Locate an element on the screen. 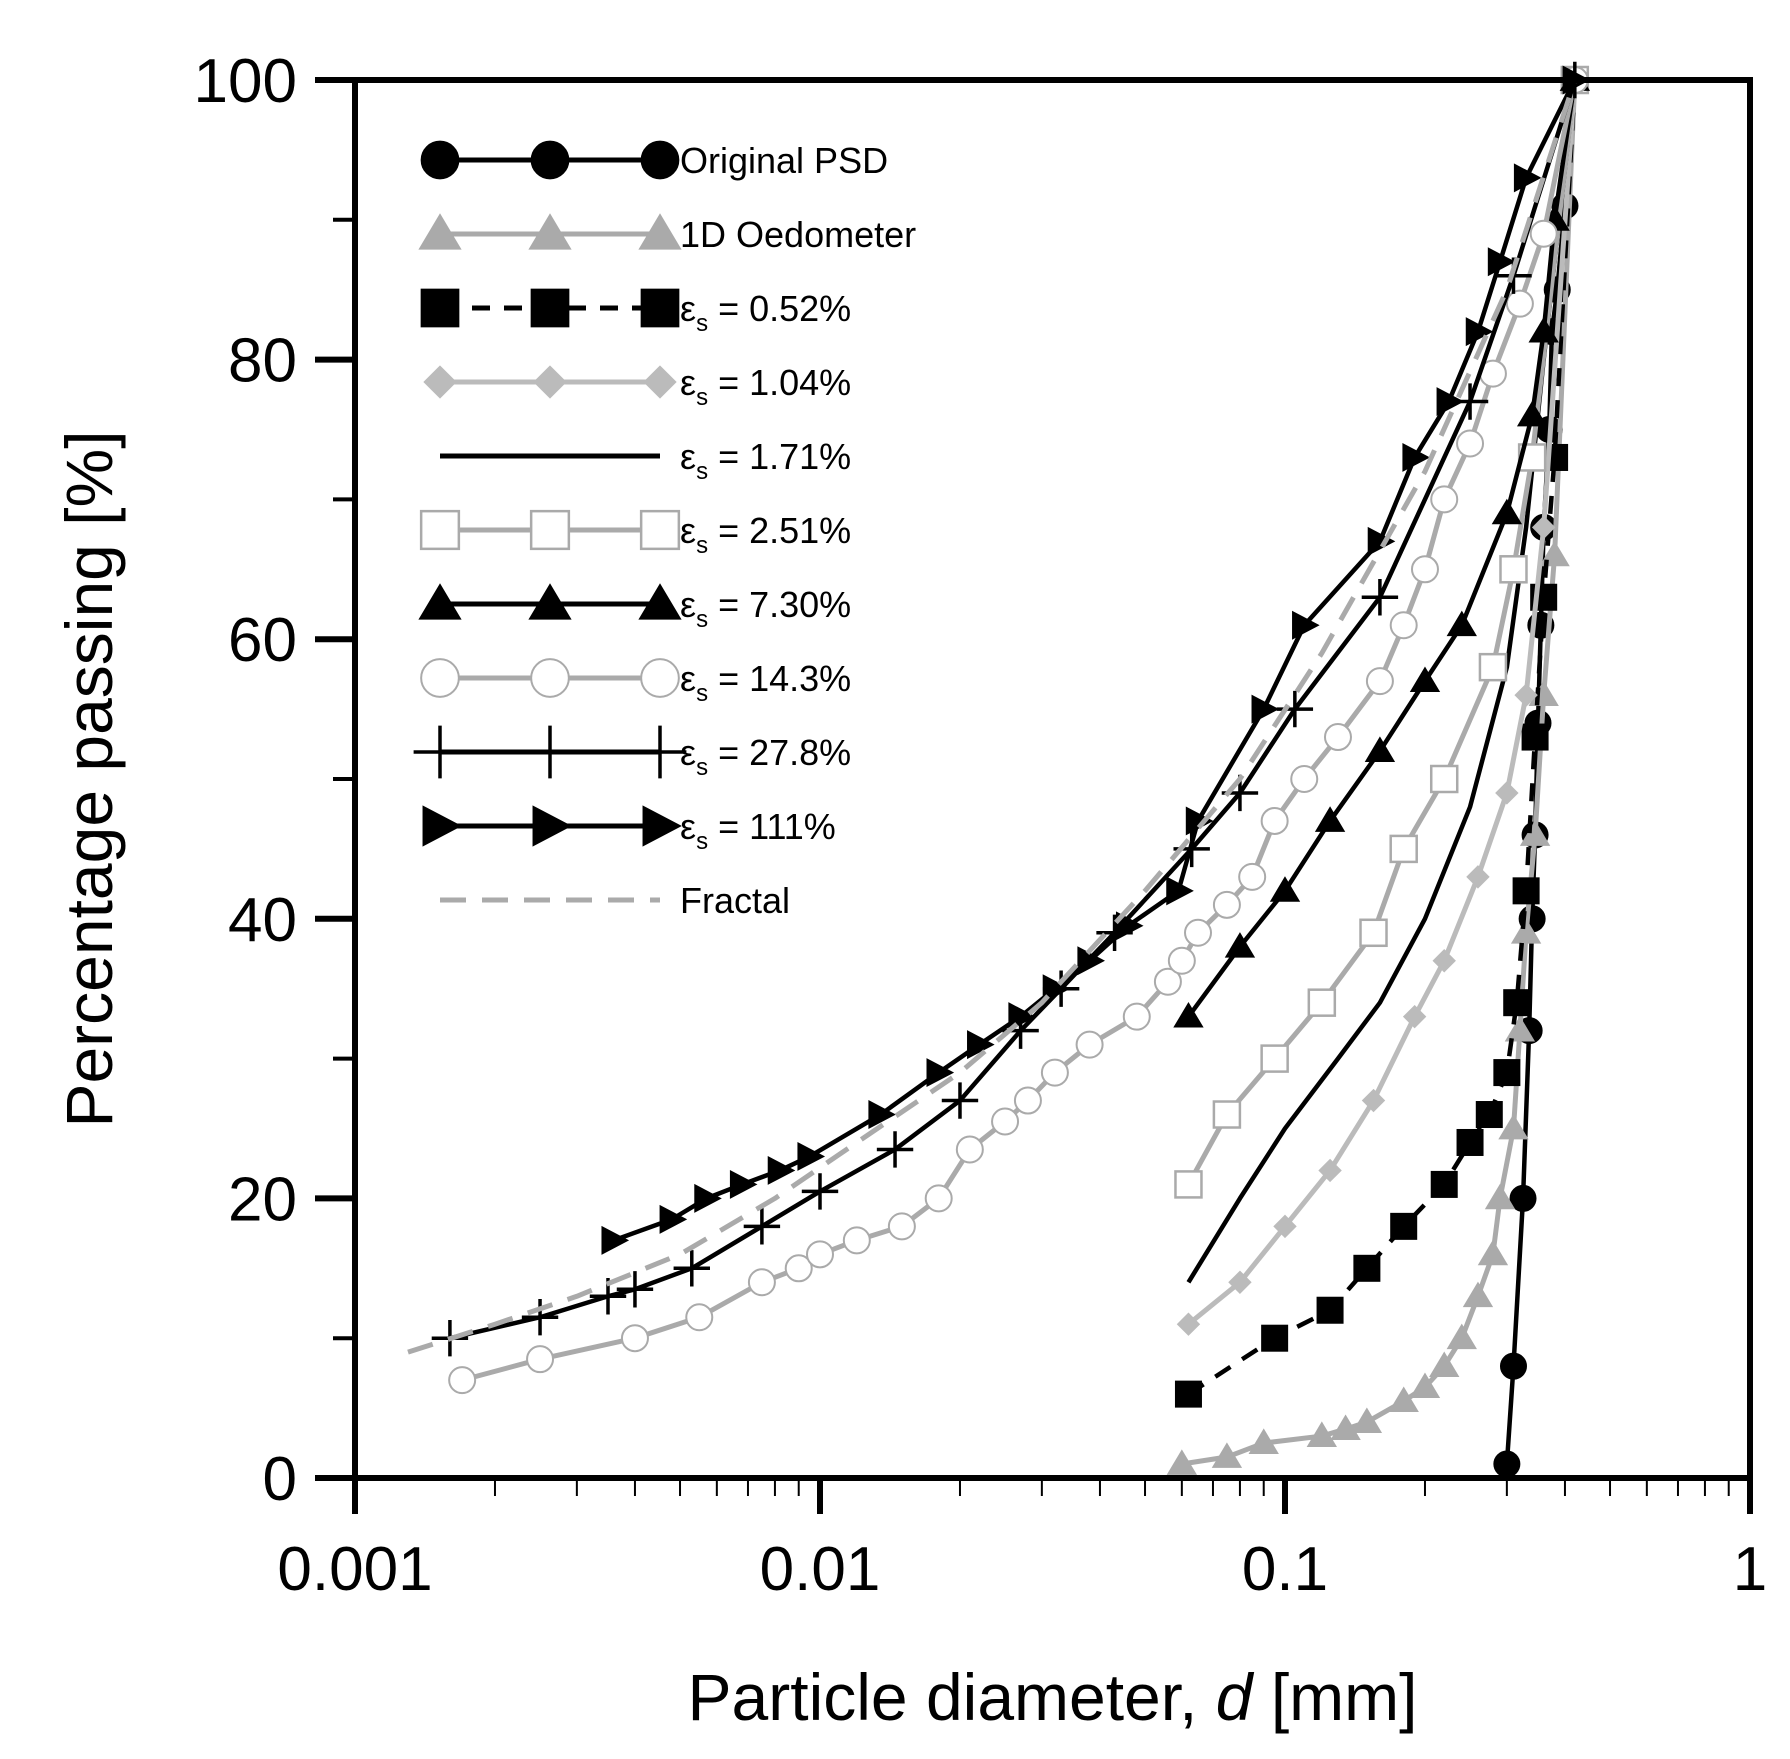 The height and width of the screenshot is (1759, 1790). y-tick-label: 20 is located at coordinates (262, 1199).